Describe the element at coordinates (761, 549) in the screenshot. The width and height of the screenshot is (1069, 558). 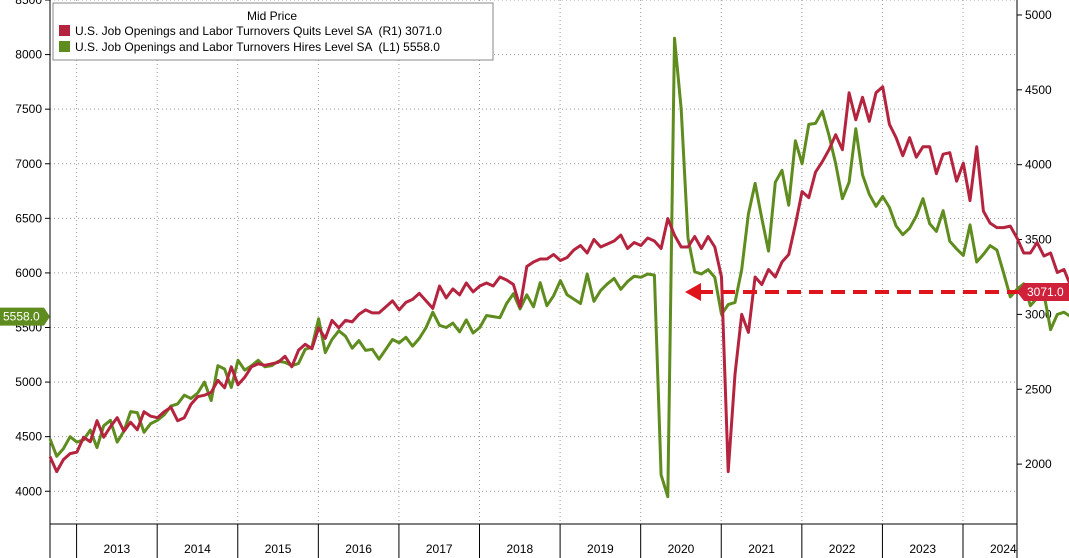
I see `year-label: 2021` at that location.